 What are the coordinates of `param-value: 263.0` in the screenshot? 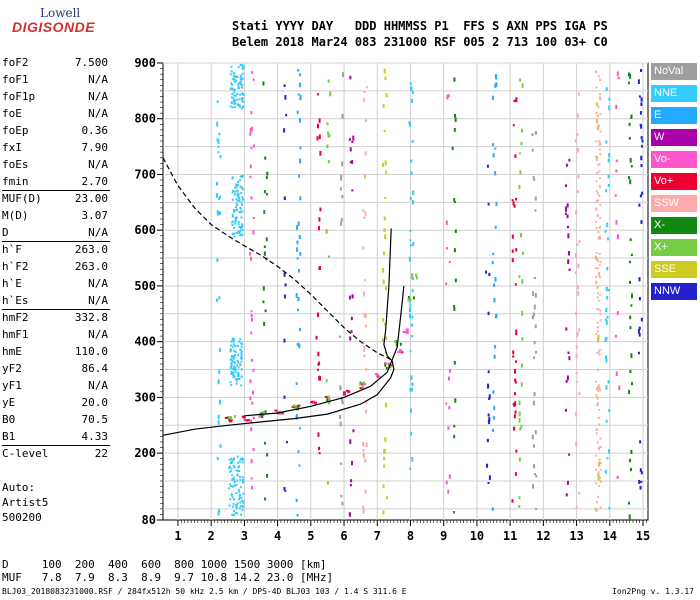 It's located at (91, 249).